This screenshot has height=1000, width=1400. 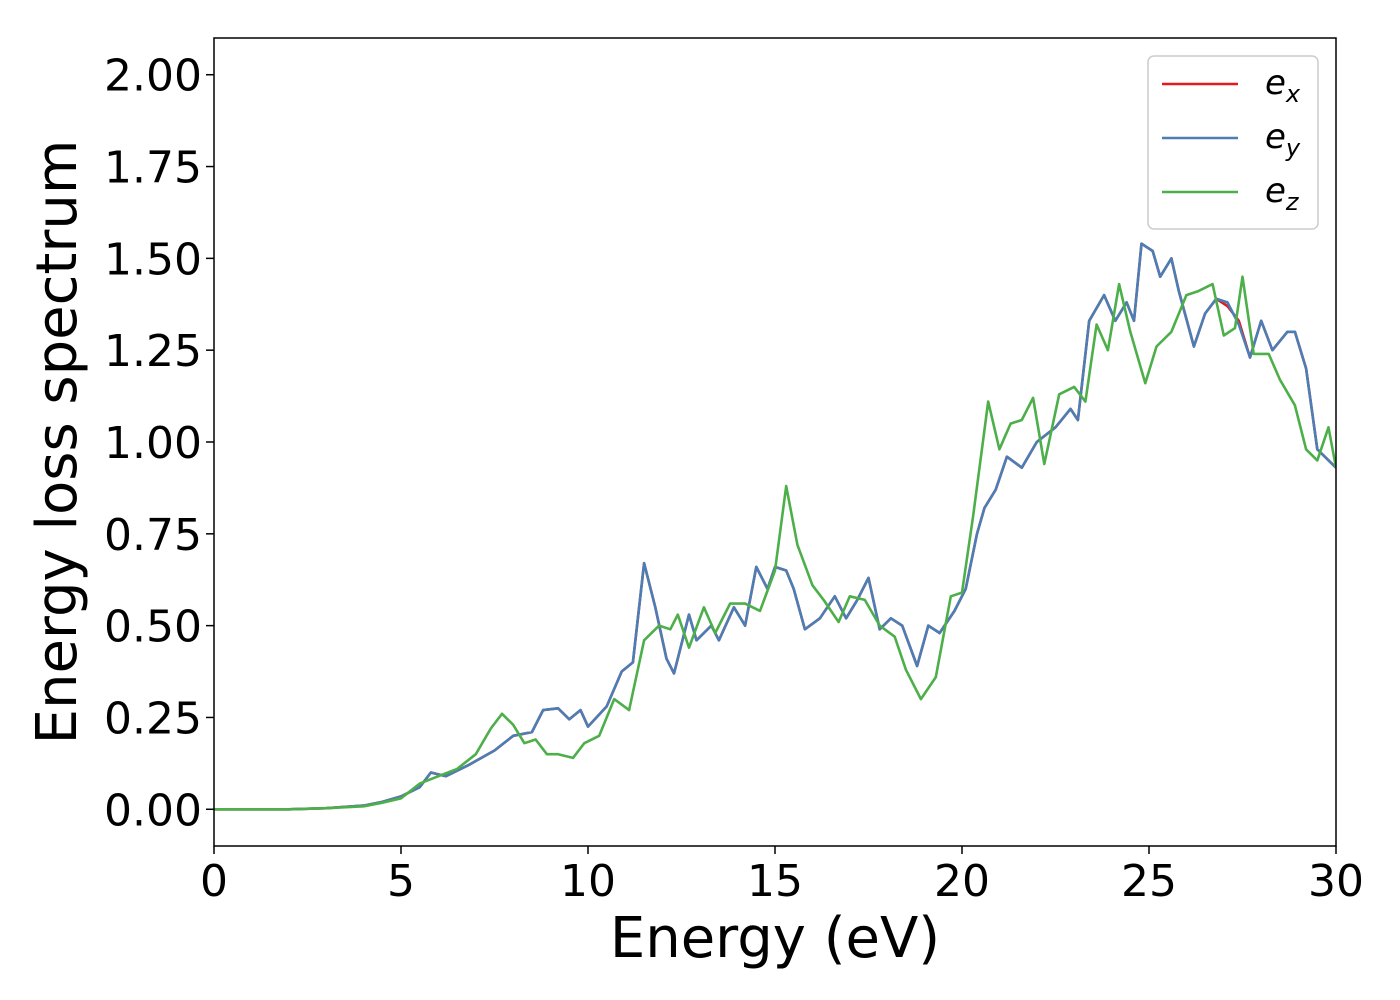 What do you see at coordinates (153, 76) in the screenshot?
I see `y-tick-label: 2.00` at bounding box center [153, 76].